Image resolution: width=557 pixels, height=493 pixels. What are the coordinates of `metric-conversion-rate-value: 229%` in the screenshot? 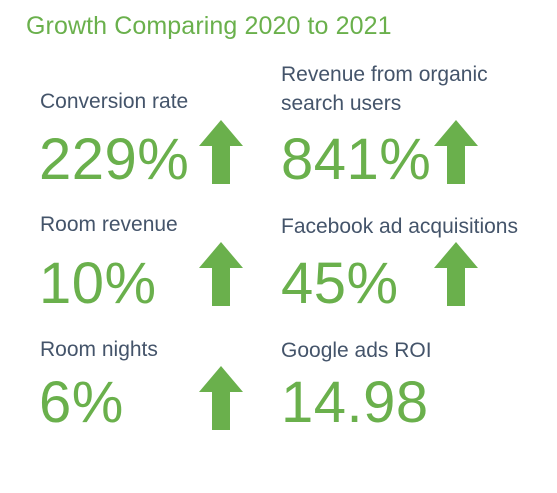 It's located at (114, 159).